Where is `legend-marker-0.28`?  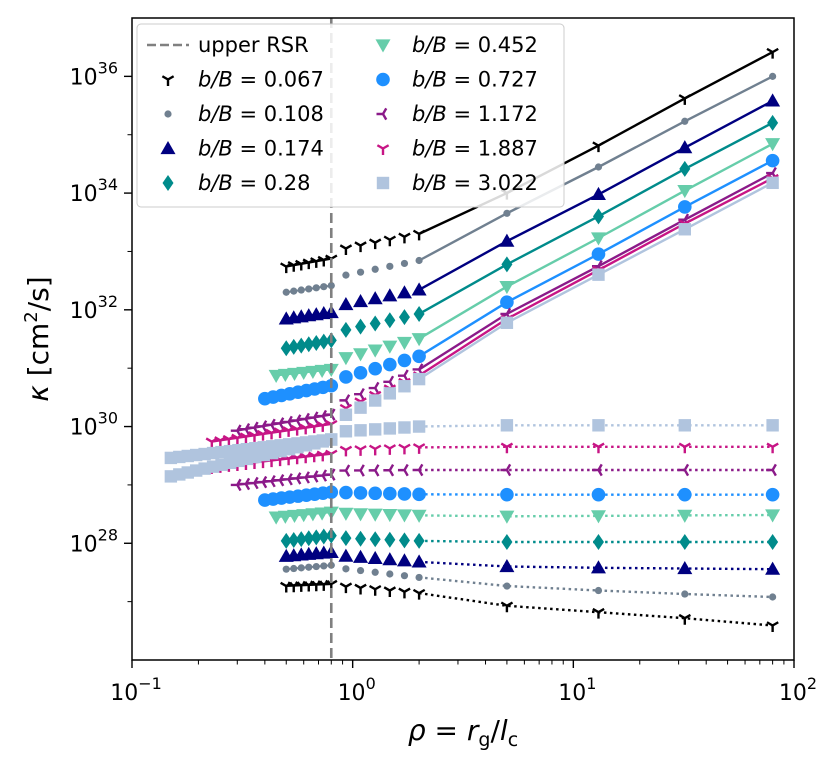 legend-marker-0.28 is located at coordinates (168, 183).